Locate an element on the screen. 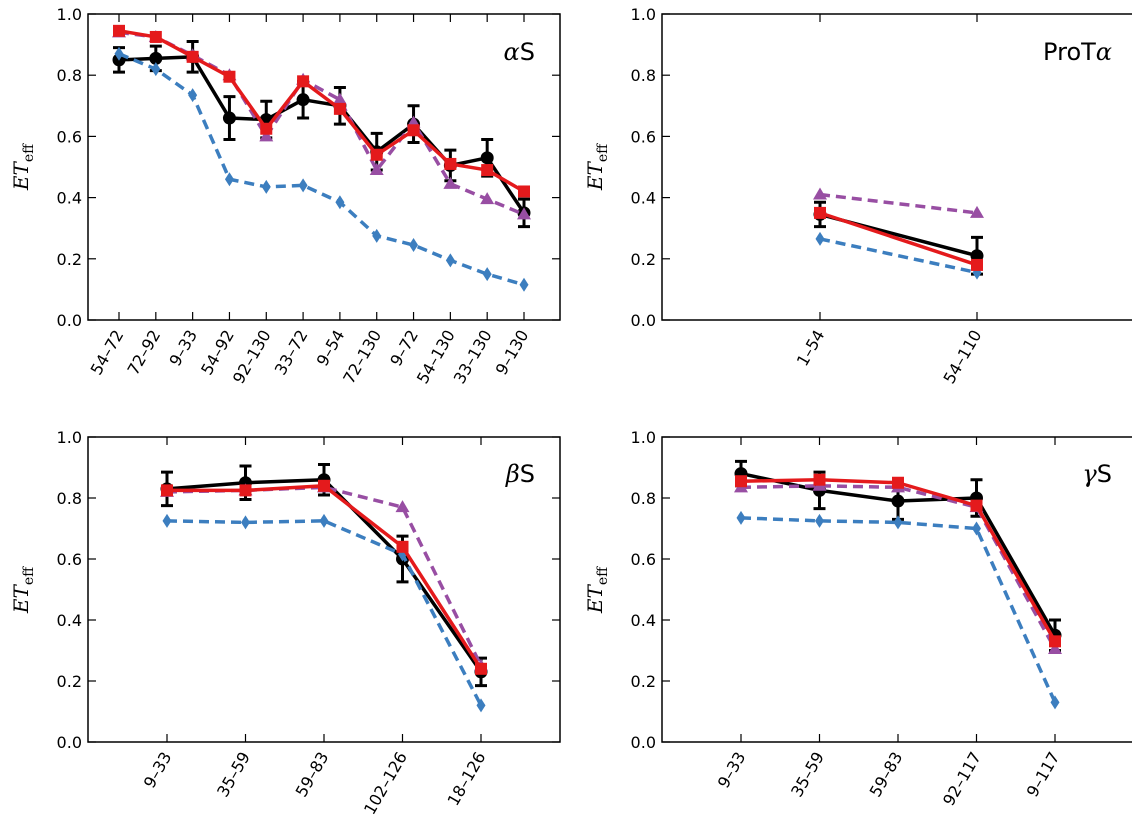 Image resolution: width=1132 pixels, height=832 pixels. x-tick-label: 18–126 is located at coordinates (467, 779).